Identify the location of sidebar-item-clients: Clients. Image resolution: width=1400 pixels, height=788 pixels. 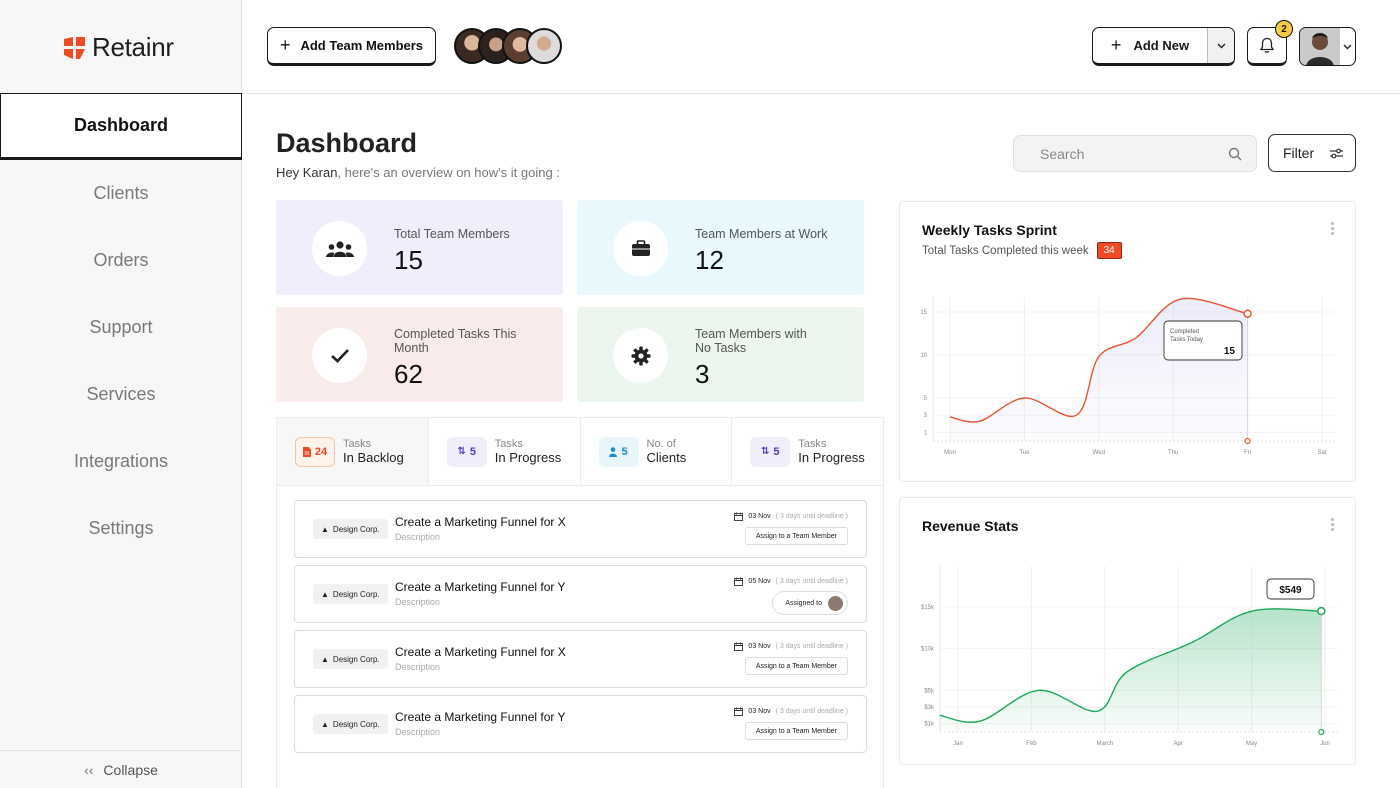
(121, 193).